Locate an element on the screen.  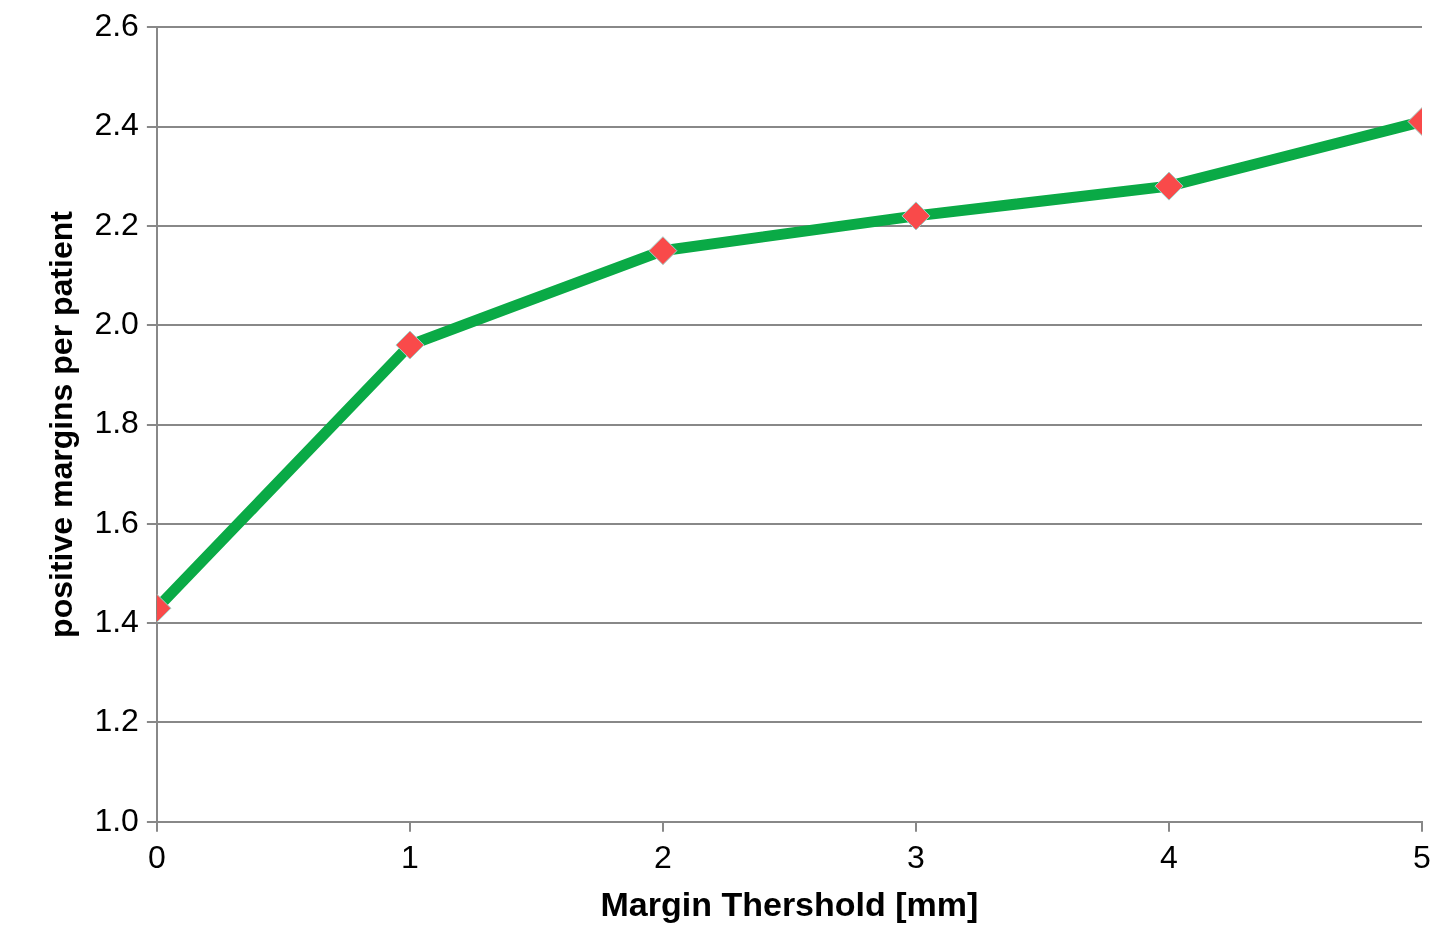
y-tick-label: 1.8 is located at coordinates (116, 422).